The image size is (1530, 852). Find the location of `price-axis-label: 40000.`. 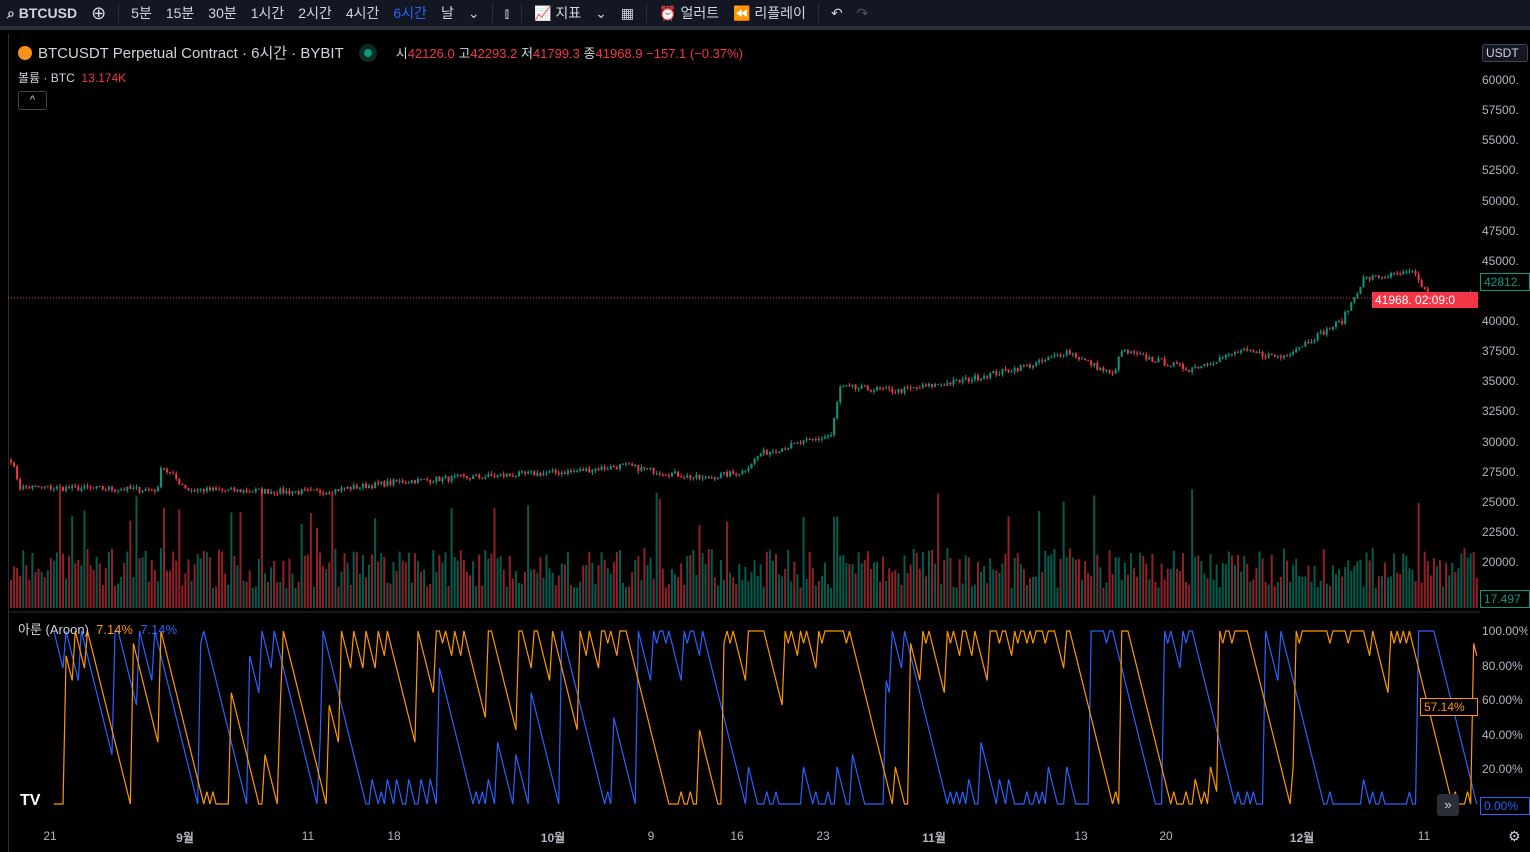

price-axis-label: 40000. is located at coordinates (1500, 321).